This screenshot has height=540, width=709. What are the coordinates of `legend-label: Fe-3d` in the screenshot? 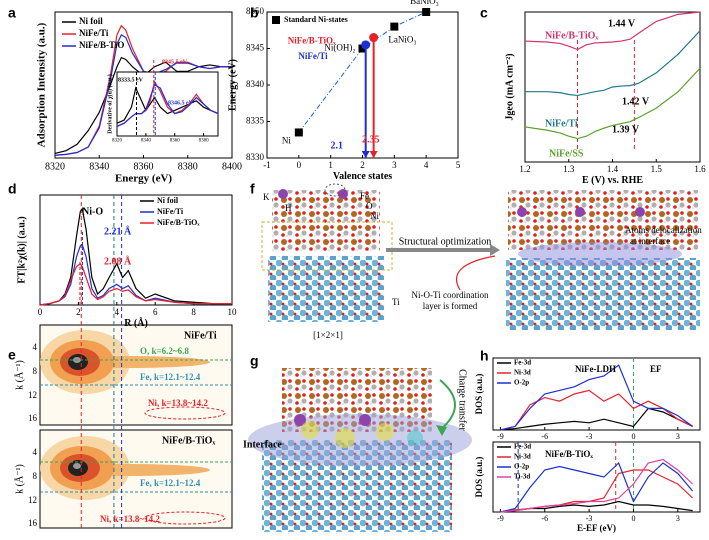 It's located at (522, 447).